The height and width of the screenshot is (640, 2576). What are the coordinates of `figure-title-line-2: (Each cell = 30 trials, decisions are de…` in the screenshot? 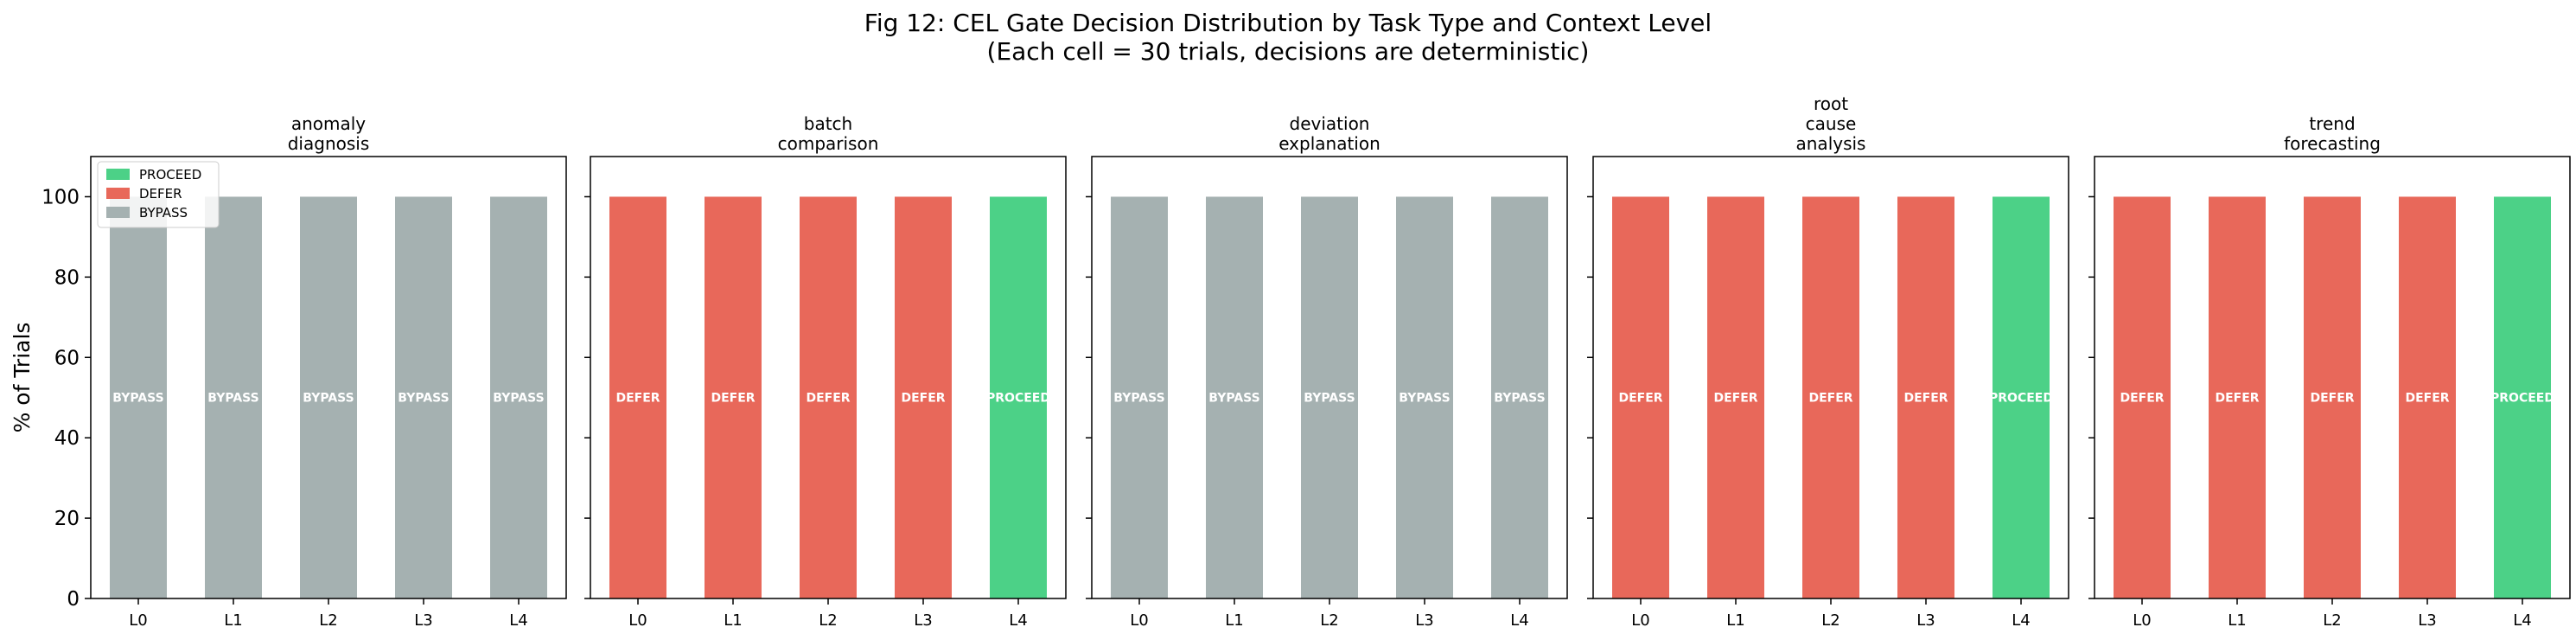 It's located at (1288, 51).